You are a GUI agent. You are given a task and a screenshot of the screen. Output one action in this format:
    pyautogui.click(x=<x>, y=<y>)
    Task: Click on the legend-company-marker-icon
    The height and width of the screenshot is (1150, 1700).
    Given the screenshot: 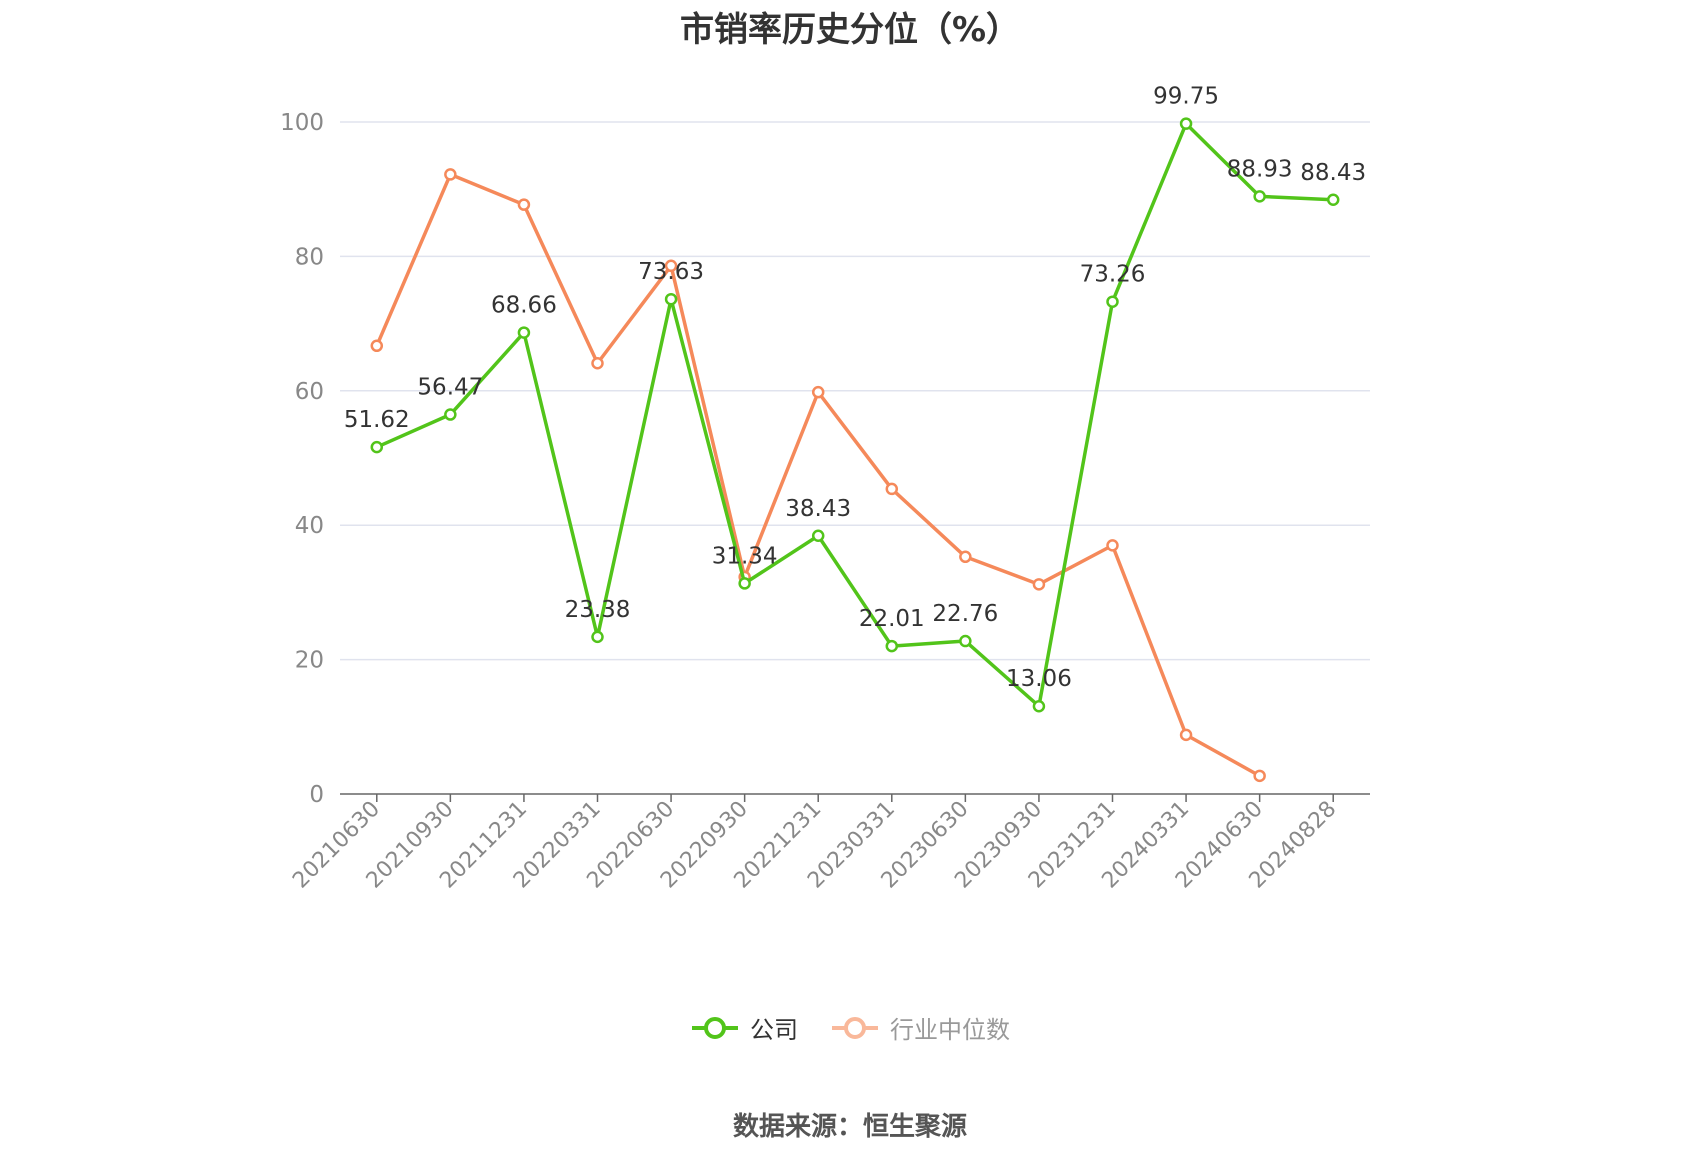 What is the action you would take?
    pyautogui.click(x=715, y=1027)
    